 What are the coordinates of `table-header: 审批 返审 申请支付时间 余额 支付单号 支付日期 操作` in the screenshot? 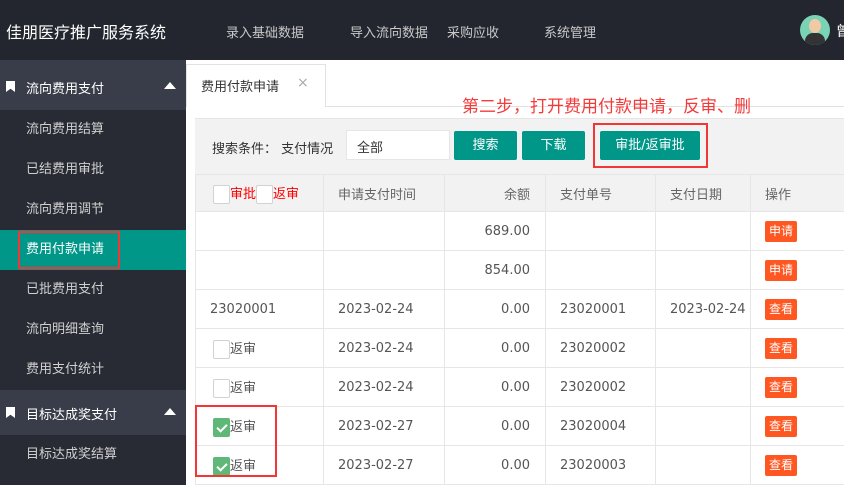 It's located at (519, 193).